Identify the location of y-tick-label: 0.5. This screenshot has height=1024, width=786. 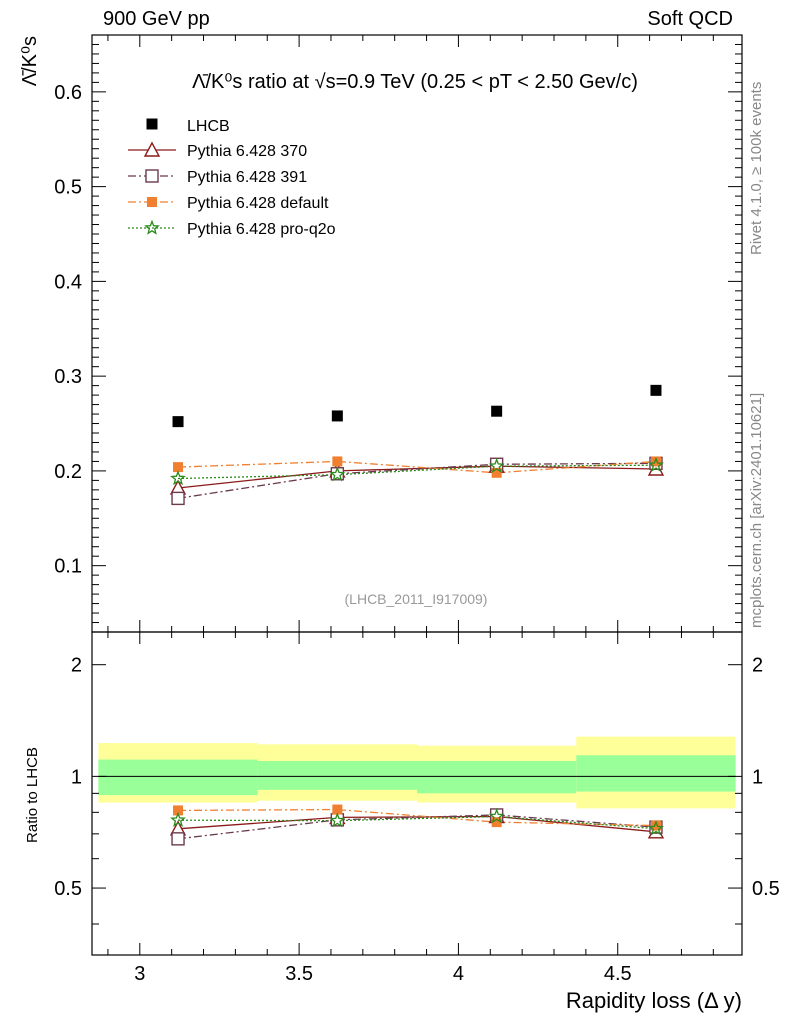
(68, 188).